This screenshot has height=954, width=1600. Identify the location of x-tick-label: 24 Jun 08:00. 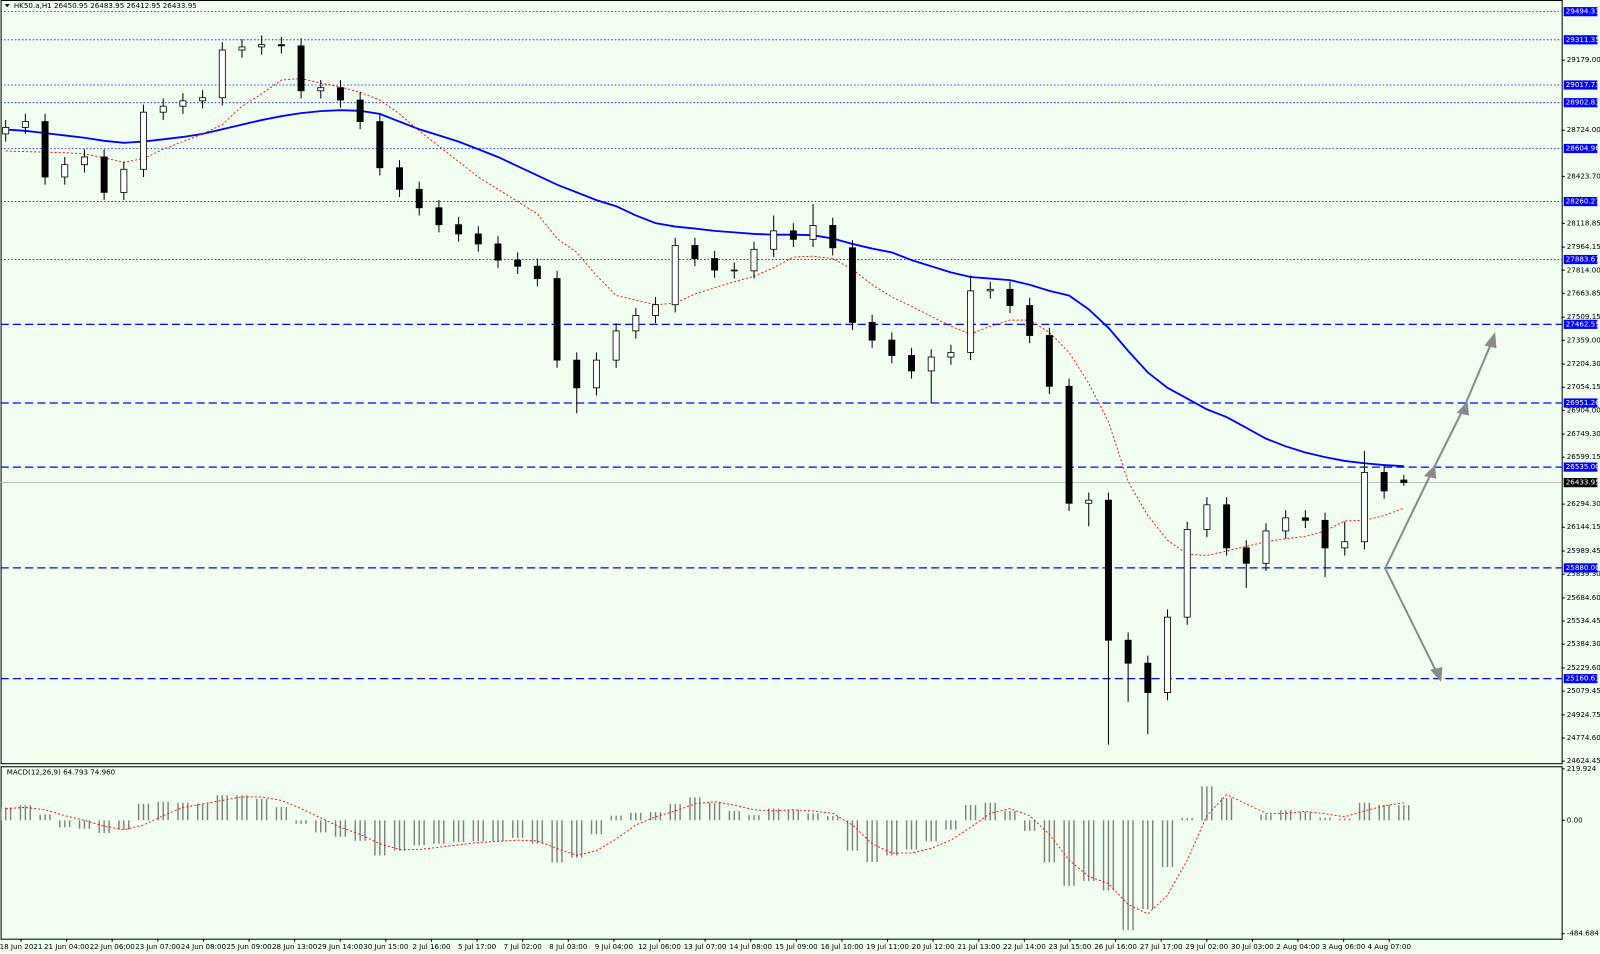
(204, 946).